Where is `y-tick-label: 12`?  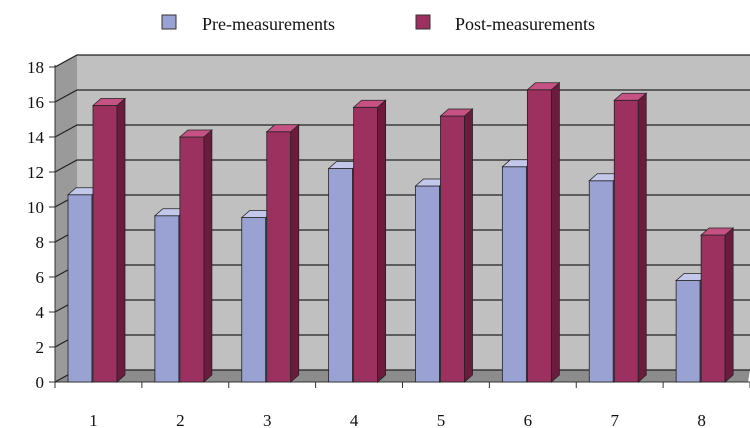 y-tick-label: 12 is located at coordinates (35, 172).